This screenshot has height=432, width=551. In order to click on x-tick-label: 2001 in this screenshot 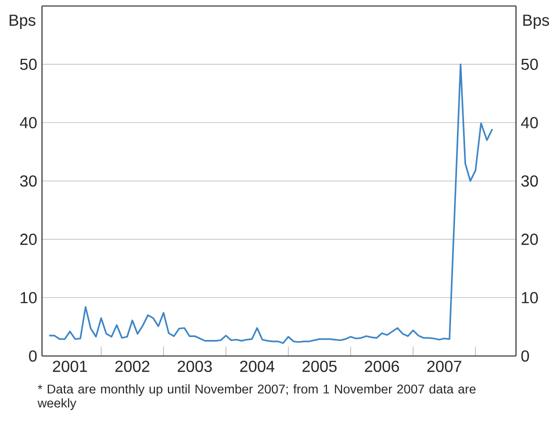, I will do `click(69, 366)`.